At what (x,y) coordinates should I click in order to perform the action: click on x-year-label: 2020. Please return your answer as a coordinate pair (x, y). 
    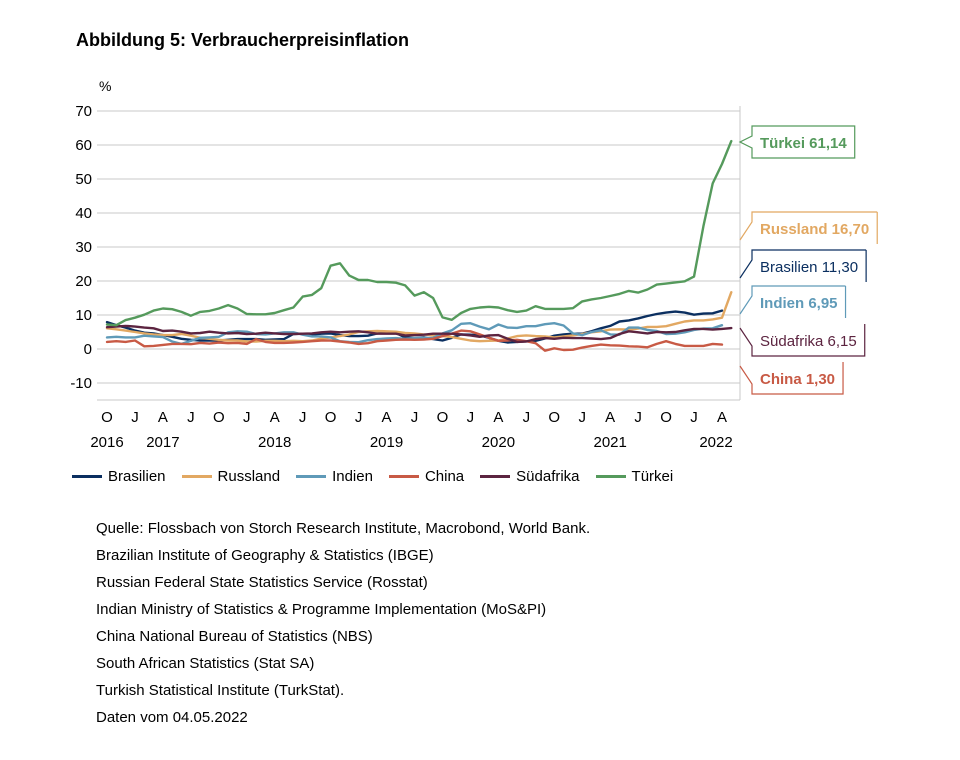
    Looking at the image, I should click on (498, 442).